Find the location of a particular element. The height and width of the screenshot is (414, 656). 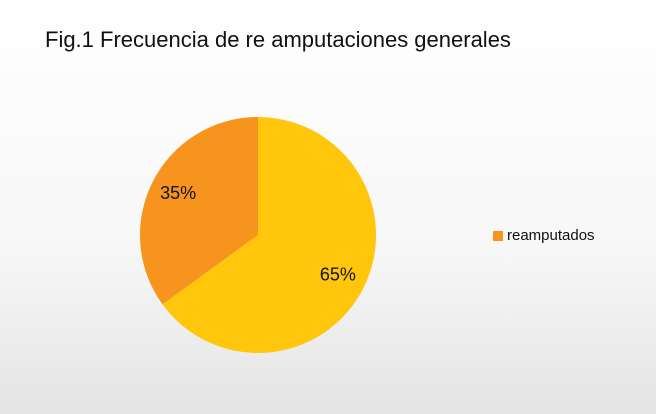

data-label: 65% is located at coordinates (338, 274).